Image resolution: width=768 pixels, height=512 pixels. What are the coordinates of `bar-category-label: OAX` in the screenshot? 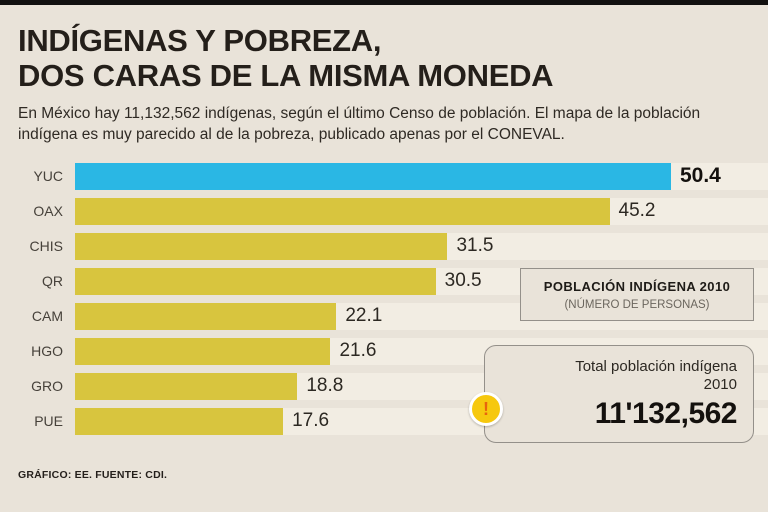 It's located at (48, 211).